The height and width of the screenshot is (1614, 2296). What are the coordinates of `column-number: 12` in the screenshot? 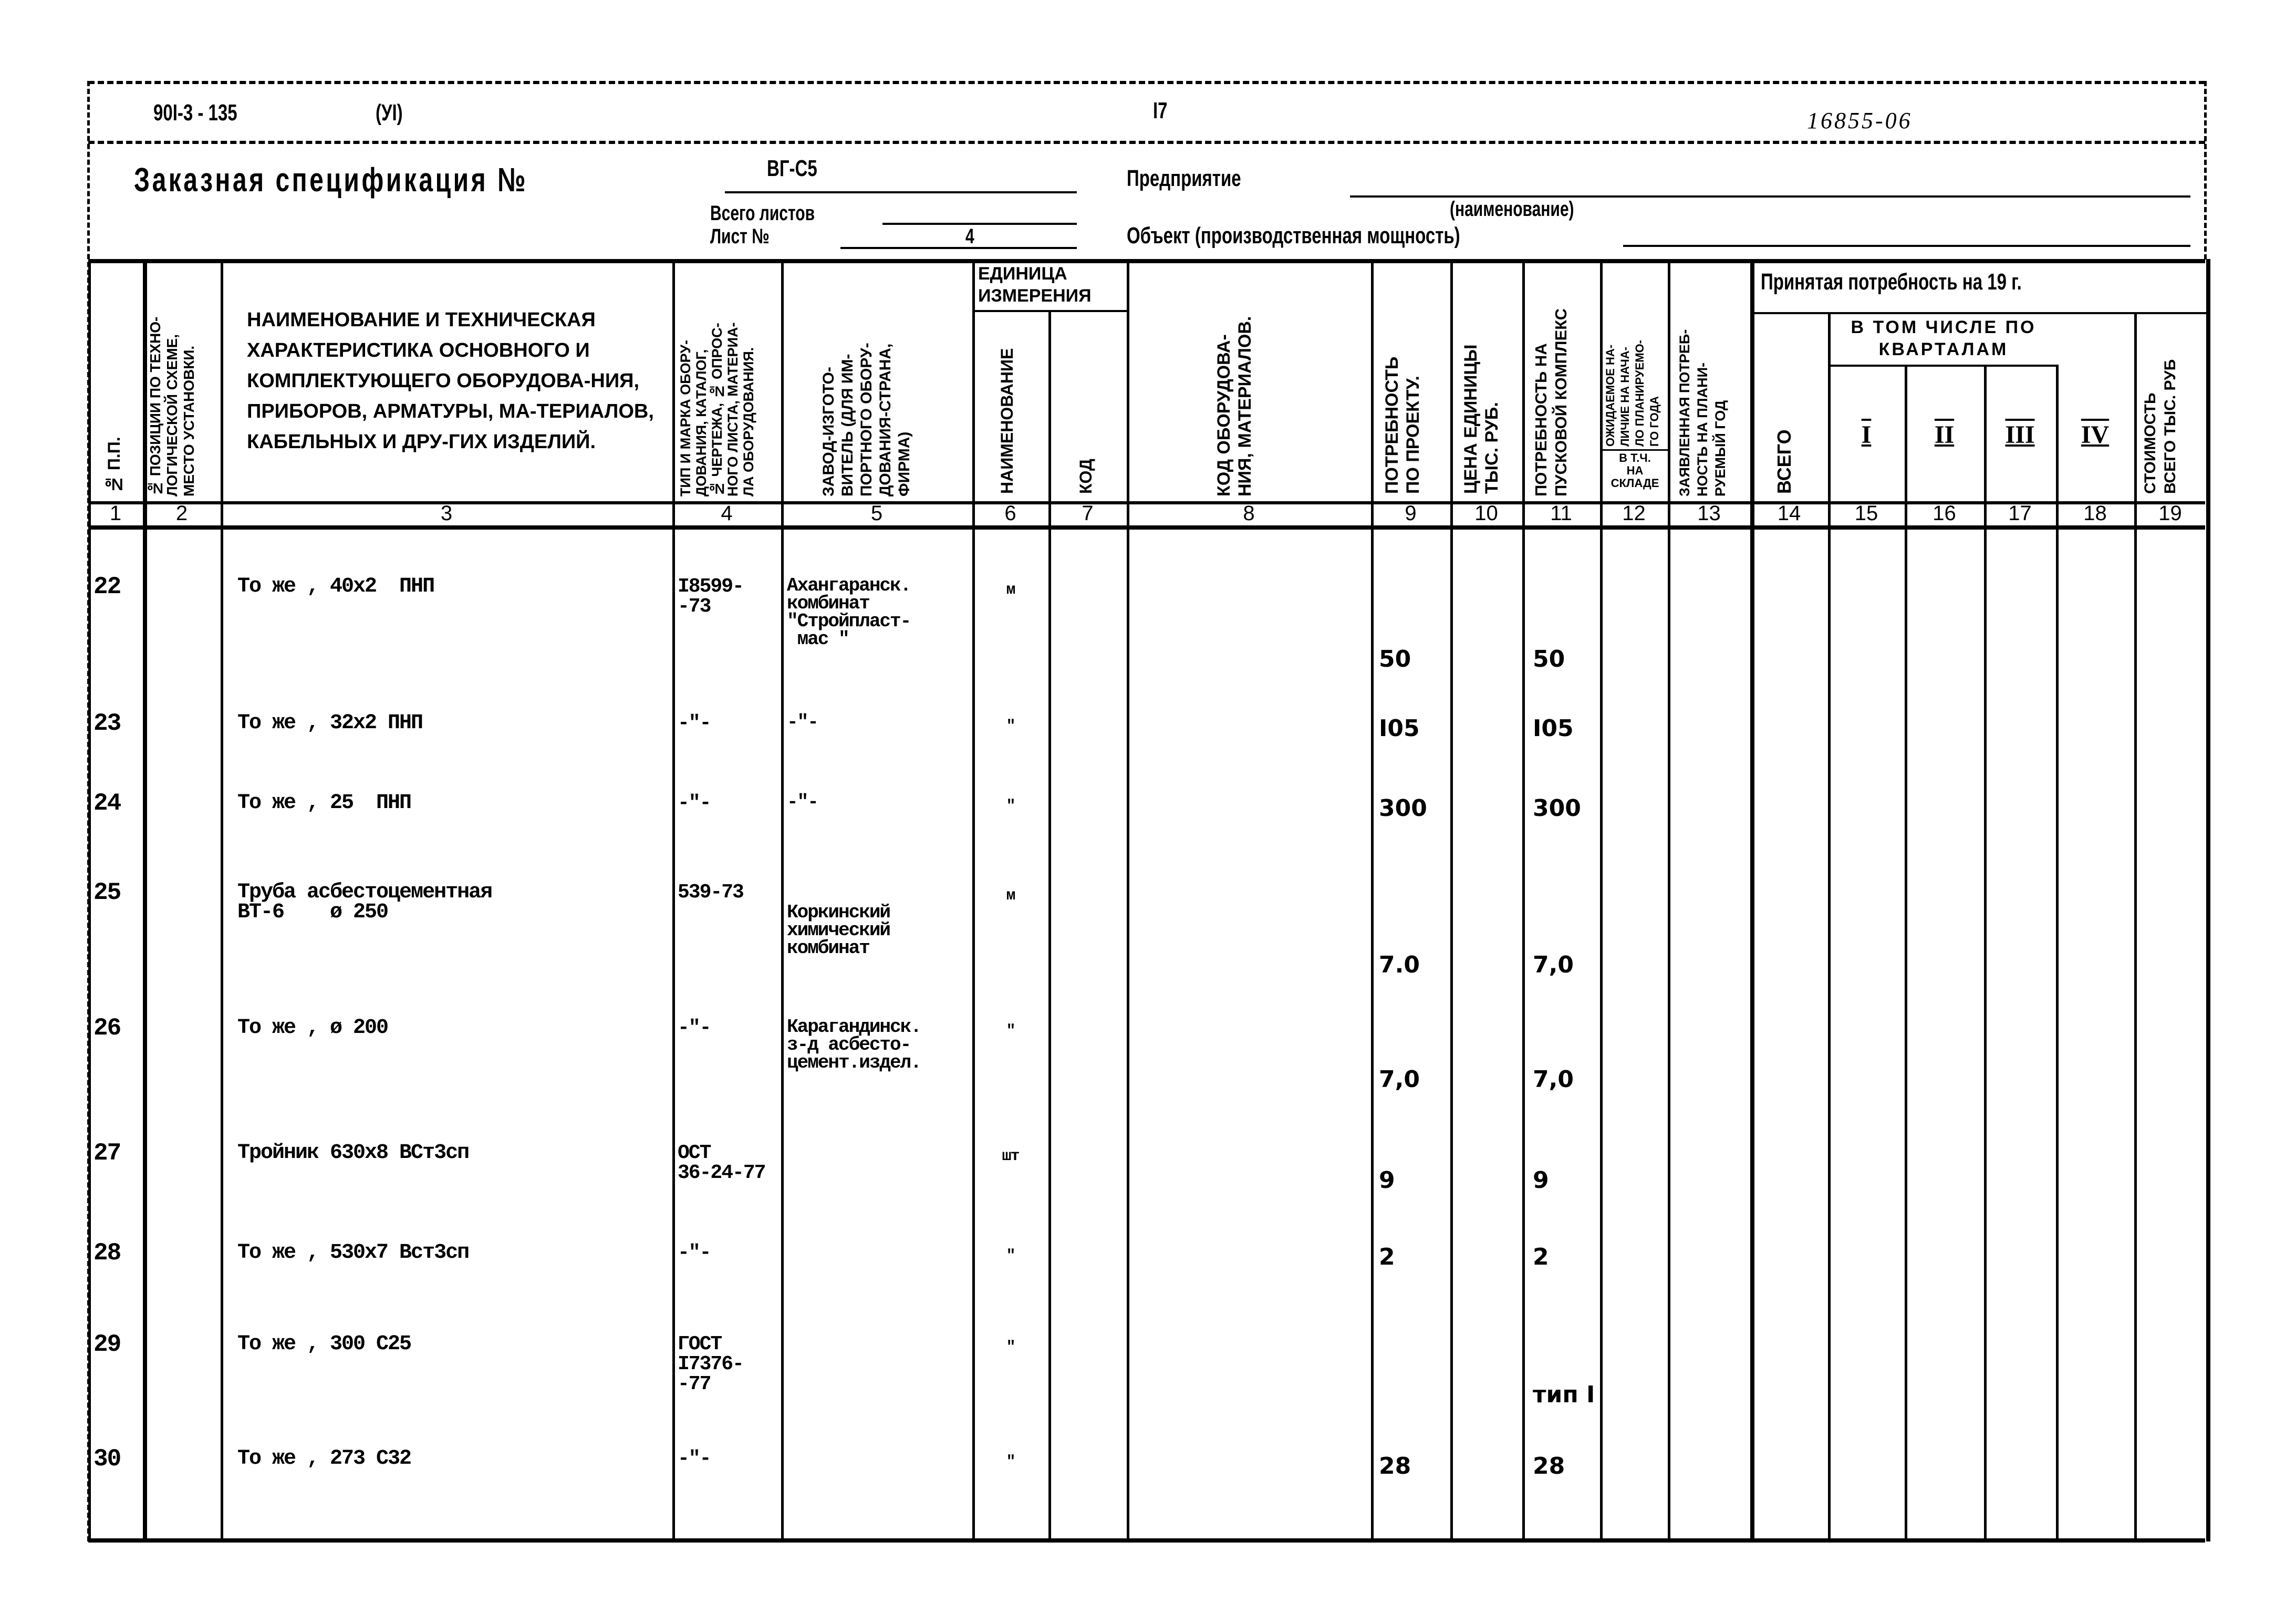 It's located at (1634, 513).